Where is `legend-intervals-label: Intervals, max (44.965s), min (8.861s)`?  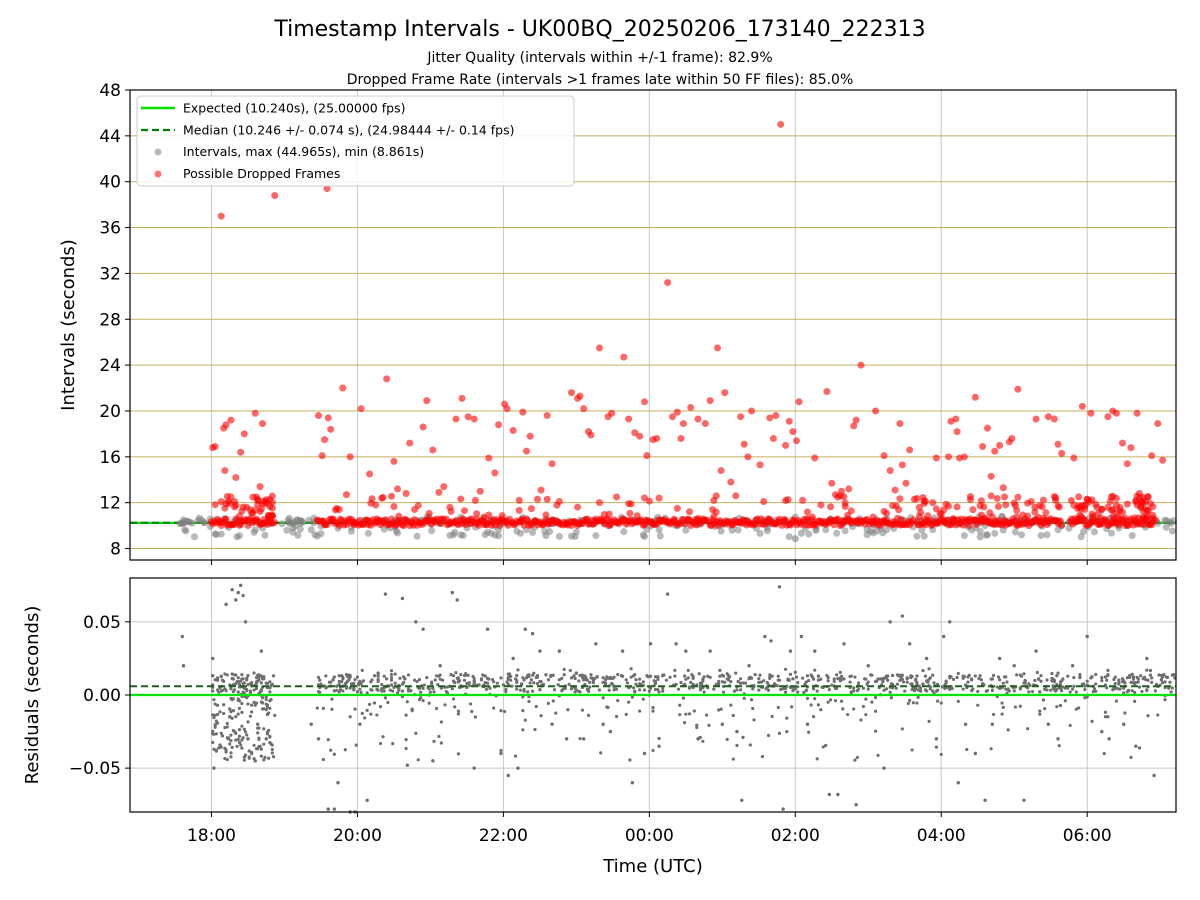 legend-intervals-label: Intervals, max (44.965s), min (8.861s) is located at coordinates (303, 151).